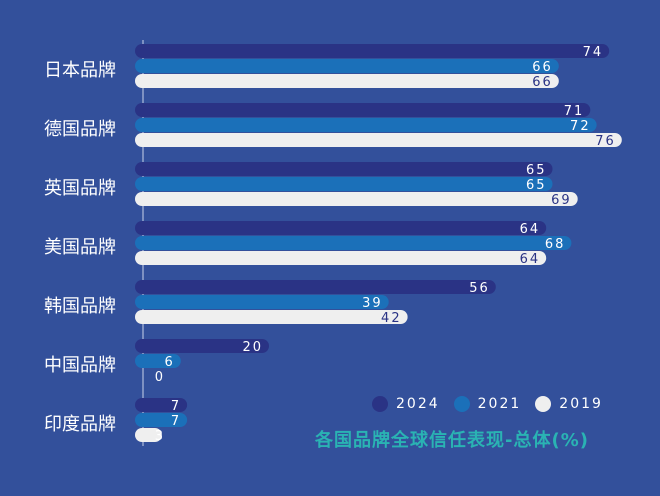 The width and height of the screenshot is (660, 496). What do you see at coordinates (593, 52) in the screenshot?
I see `data-label: 74` at bounding box center [593, 52].